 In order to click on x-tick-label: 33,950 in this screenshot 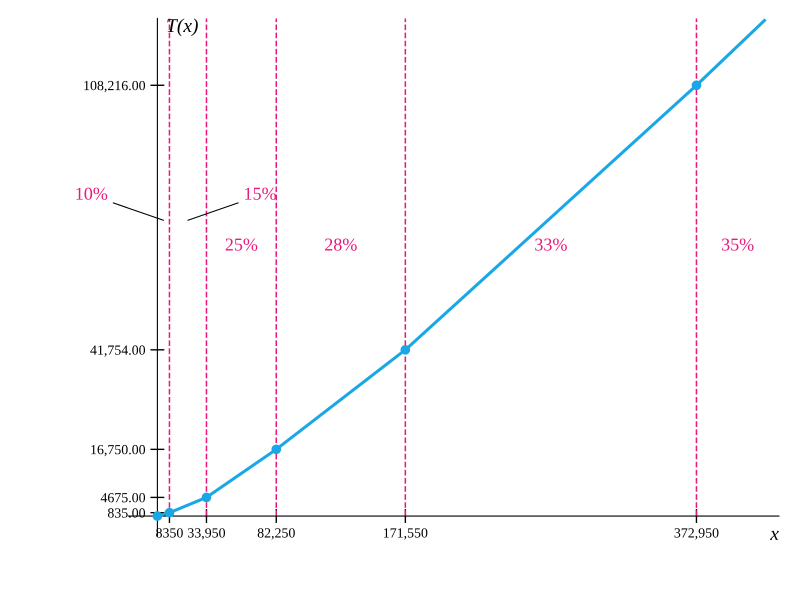, I will do `click(207, 534)`.